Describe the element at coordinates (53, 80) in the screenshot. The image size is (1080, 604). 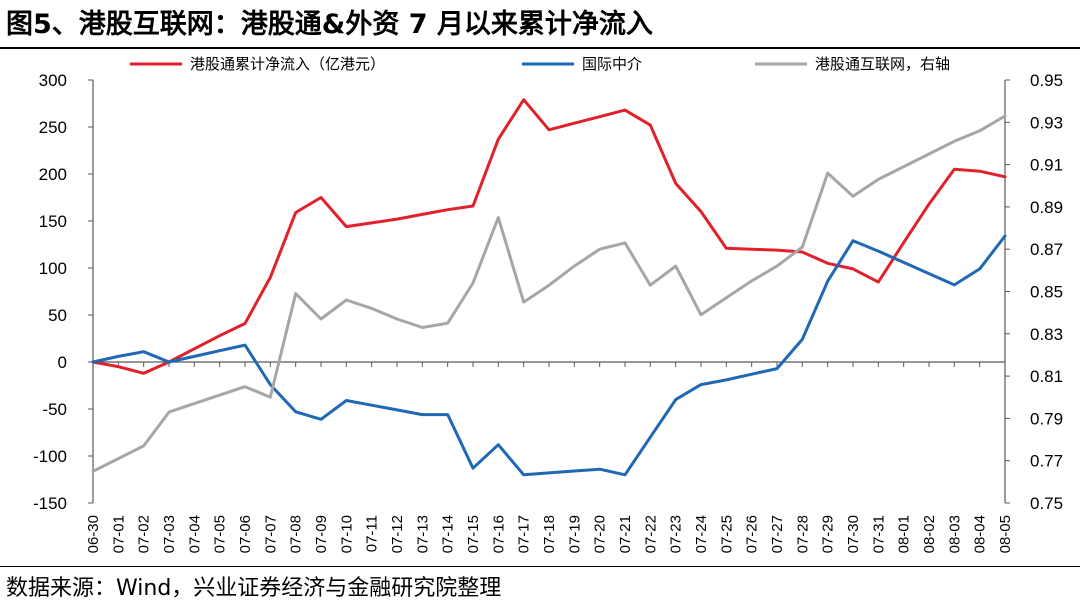
I see `left-tick-label: 300` at that location.